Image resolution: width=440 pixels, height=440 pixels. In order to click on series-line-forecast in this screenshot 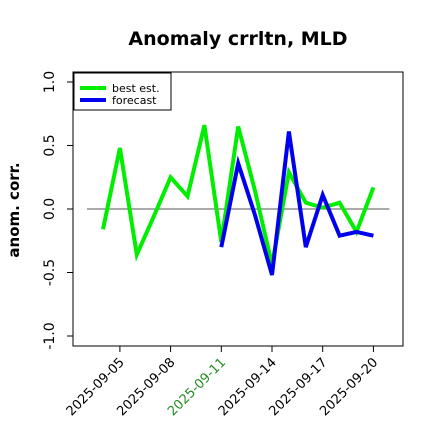, I will do `click(296, 203)`.